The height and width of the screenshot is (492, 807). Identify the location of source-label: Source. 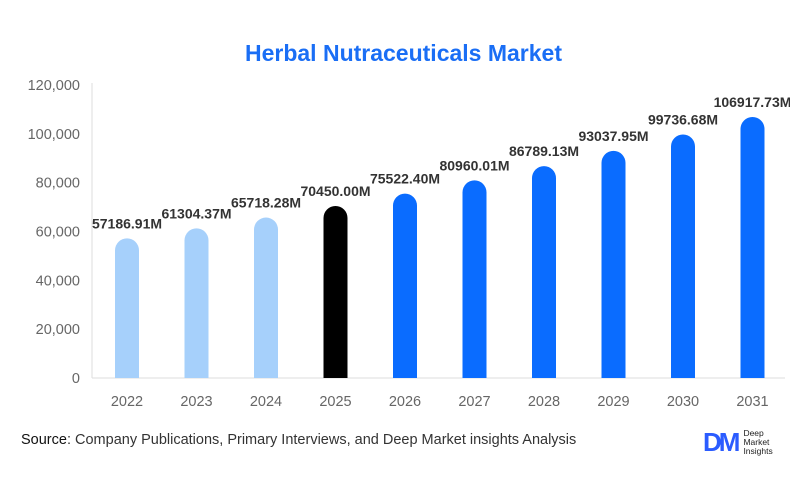
(44, 440).